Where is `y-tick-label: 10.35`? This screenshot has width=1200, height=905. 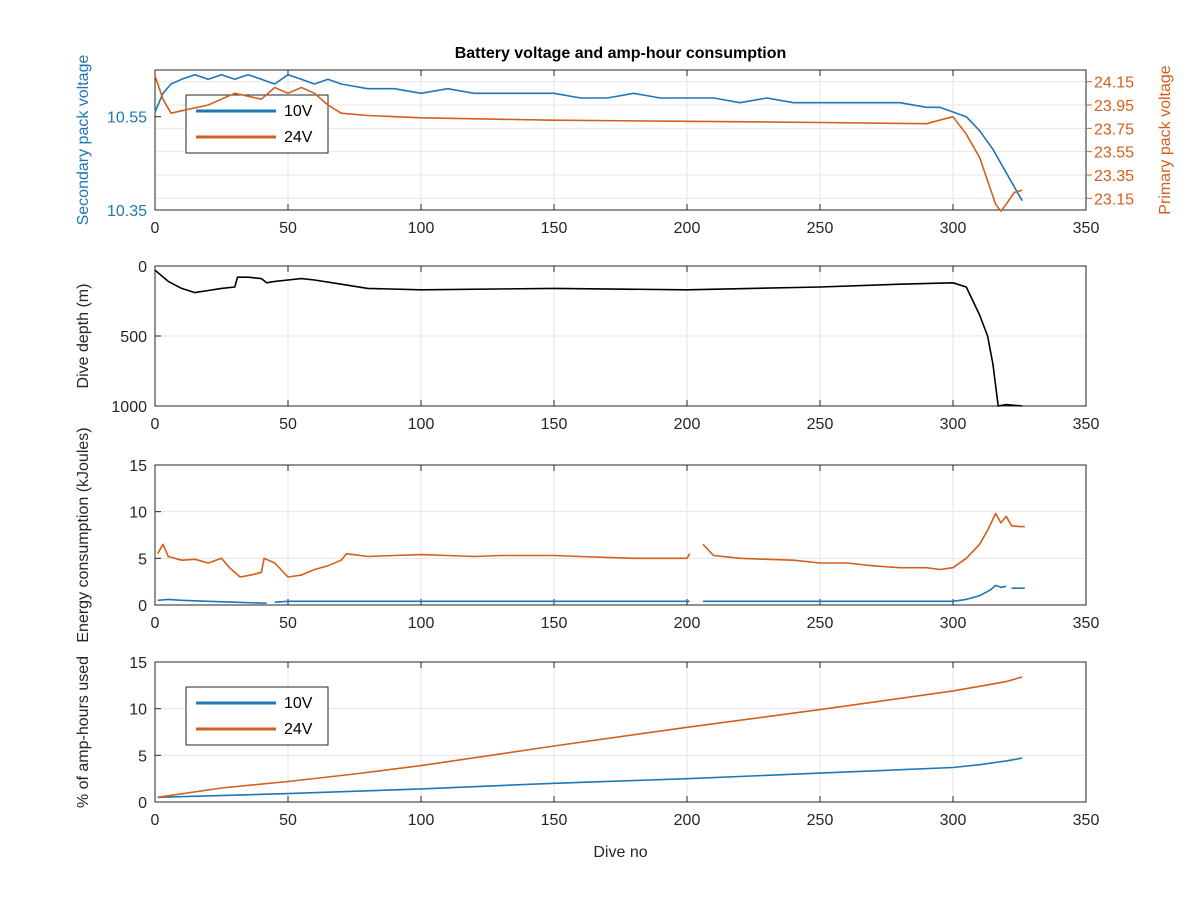
y-tick-label: 10.35 is located at coordinates (127, 211).